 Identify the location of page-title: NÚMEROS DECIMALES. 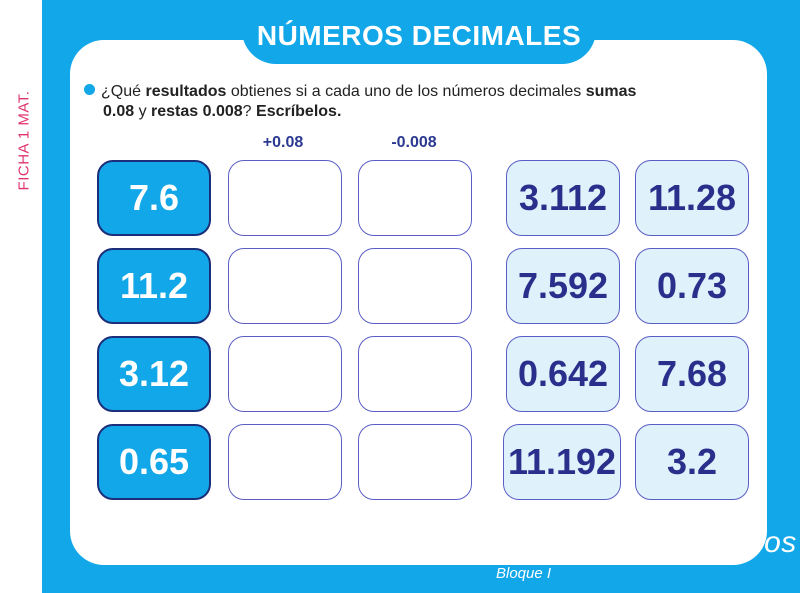
(419, 35).